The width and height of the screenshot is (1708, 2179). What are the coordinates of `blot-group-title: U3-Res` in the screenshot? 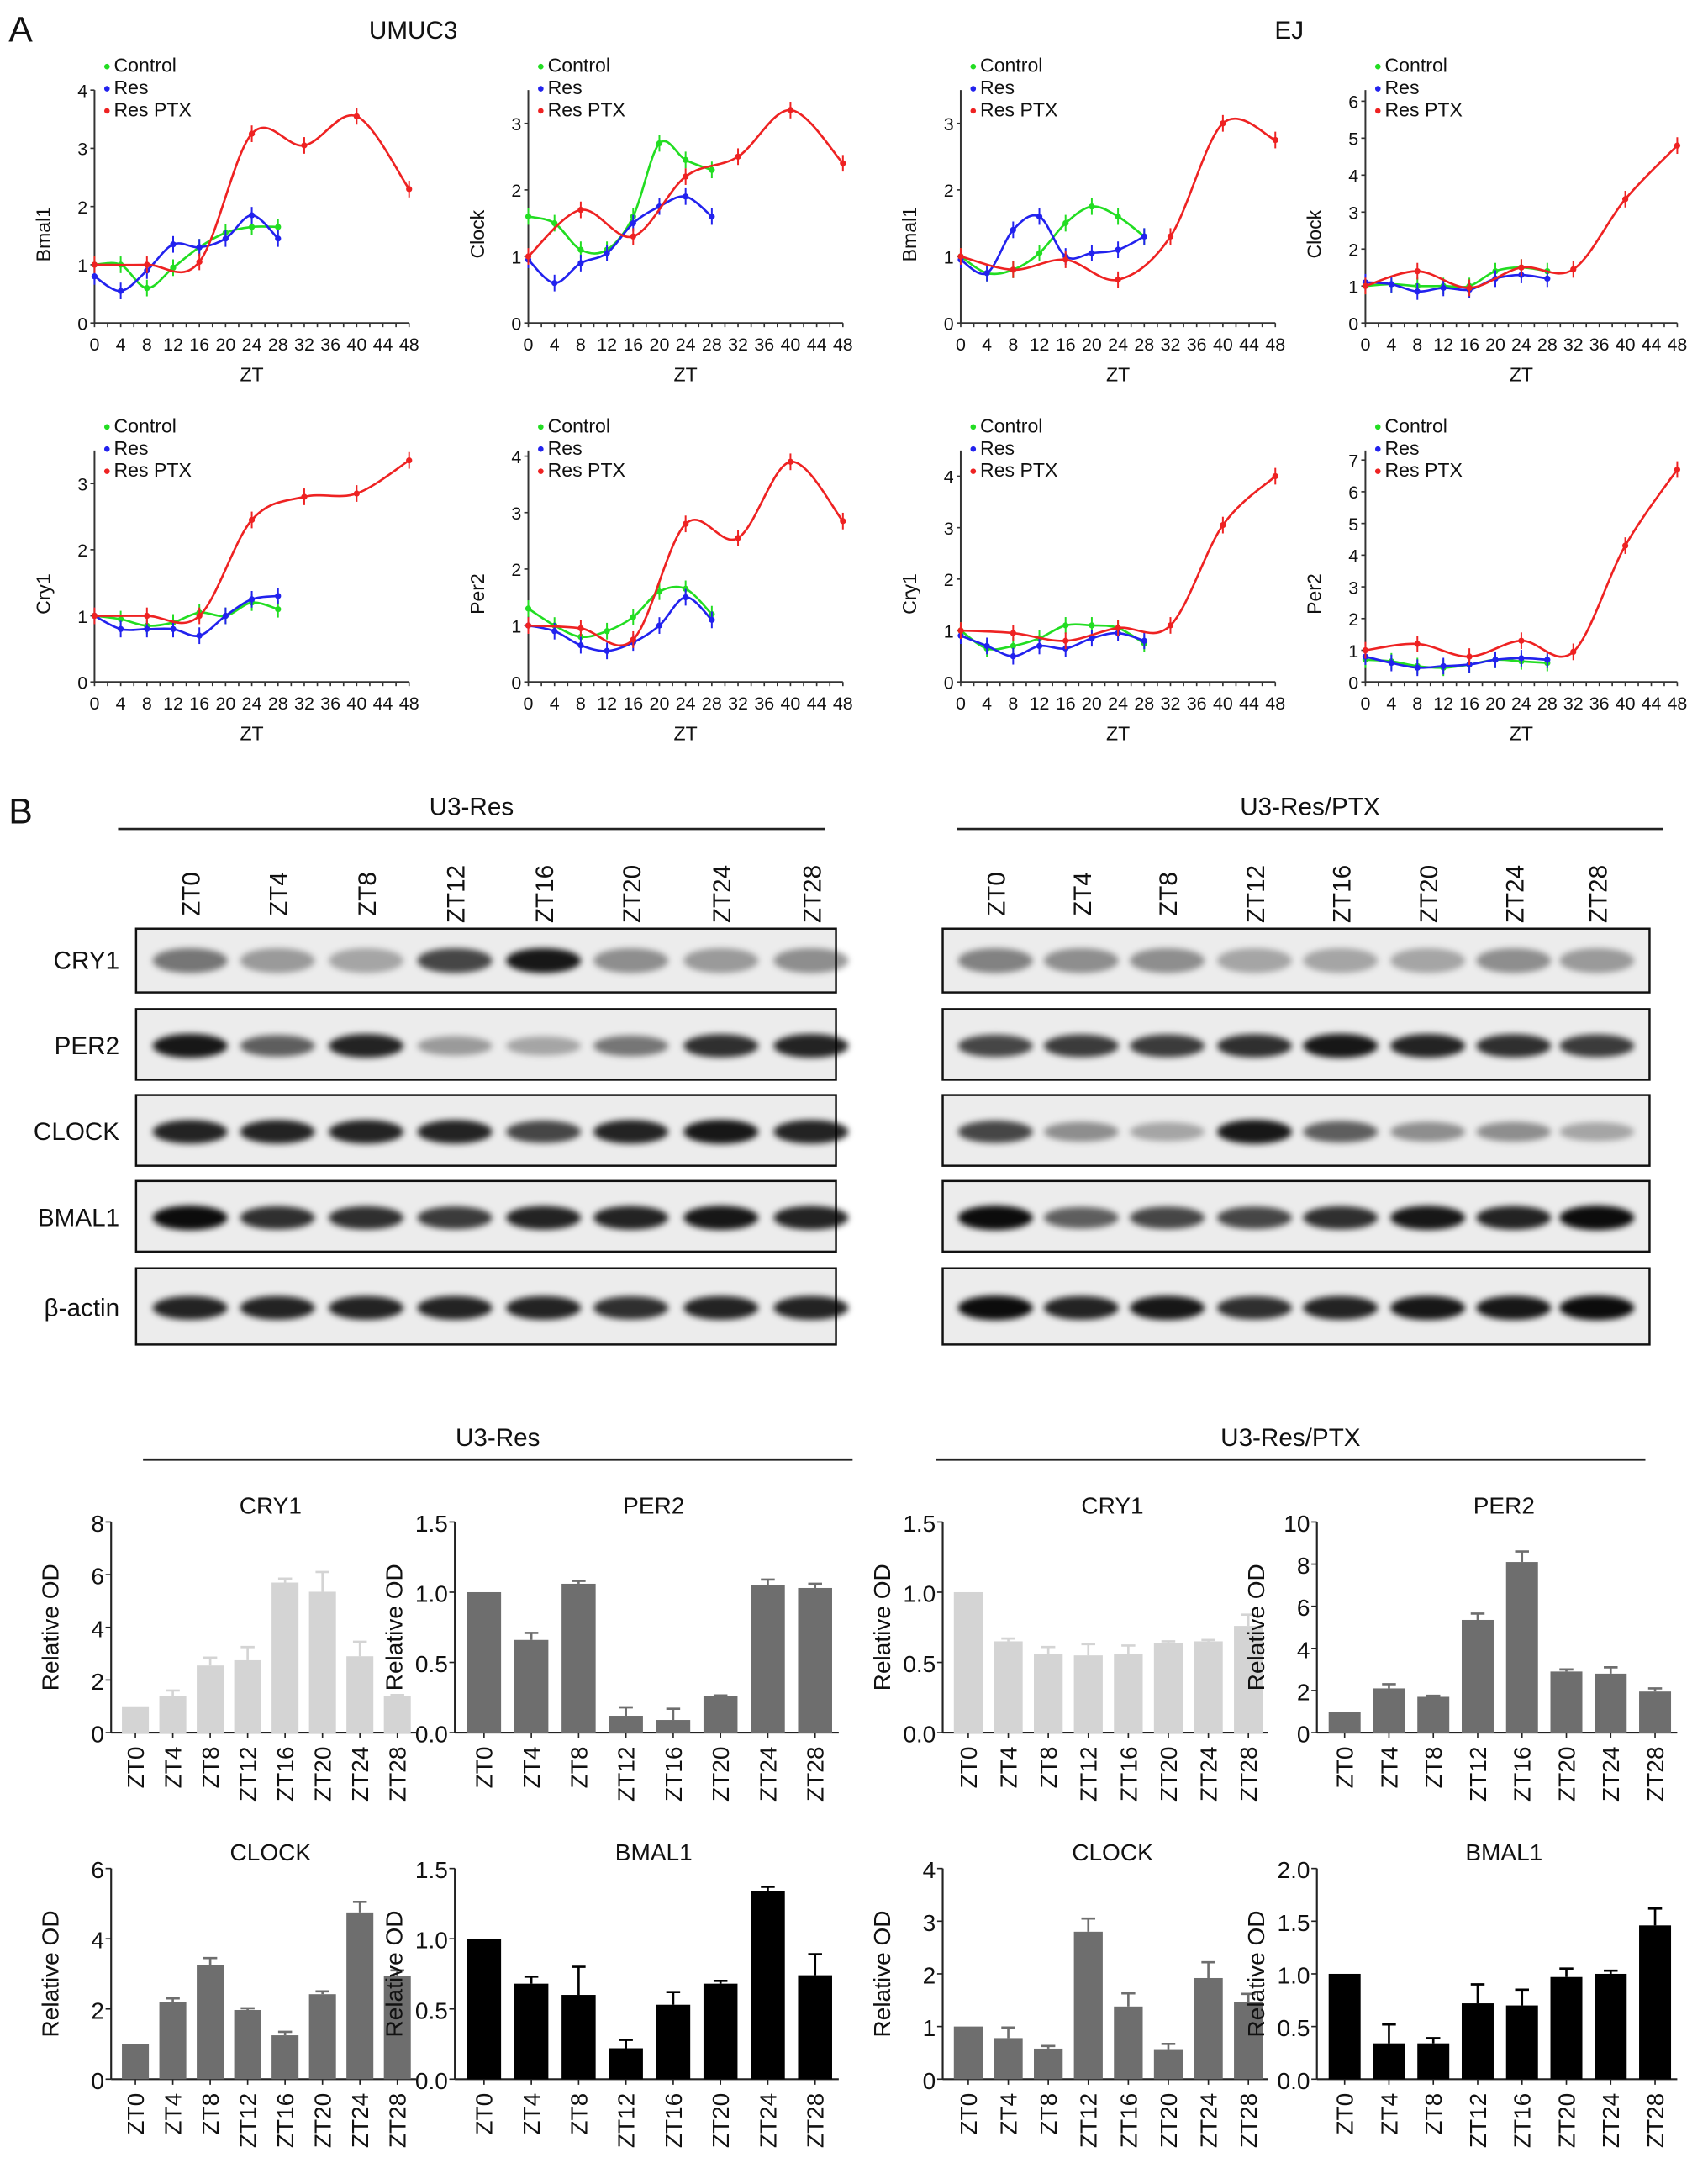 It's located at (472, 807).